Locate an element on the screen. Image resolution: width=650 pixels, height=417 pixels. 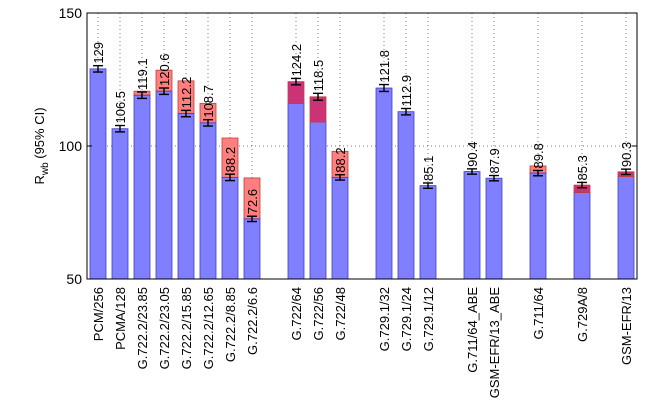
data-label: 106.5 is located at coordinates (120, 107).